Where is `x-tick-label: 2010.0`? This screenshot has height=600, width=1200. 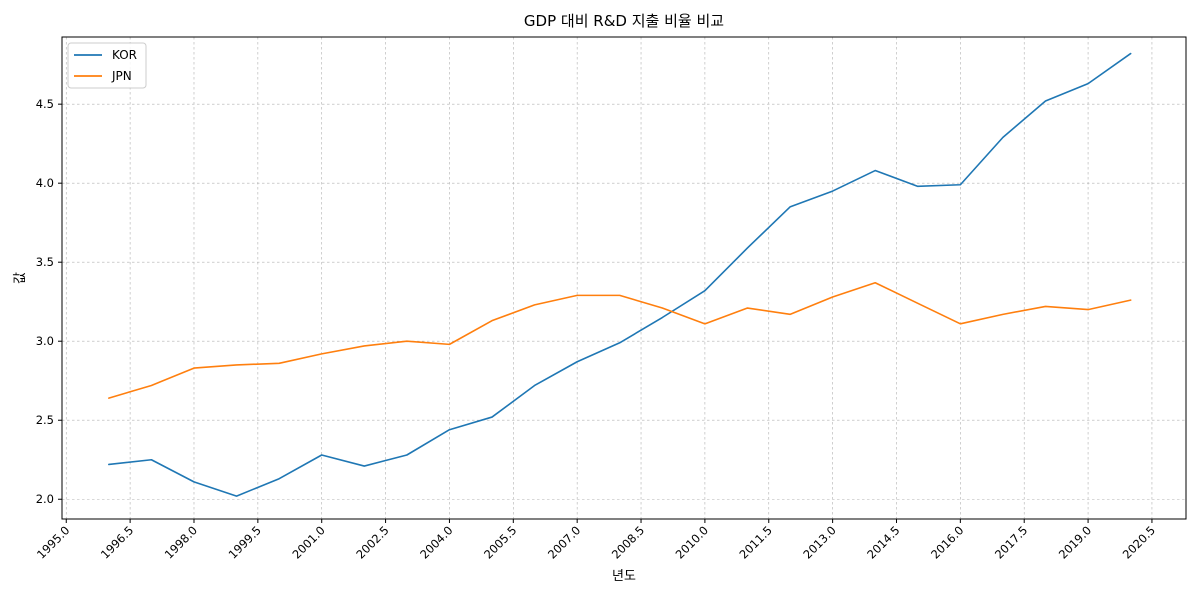
x-tick-label: 2010.0 is located at coordinates (692, 542).